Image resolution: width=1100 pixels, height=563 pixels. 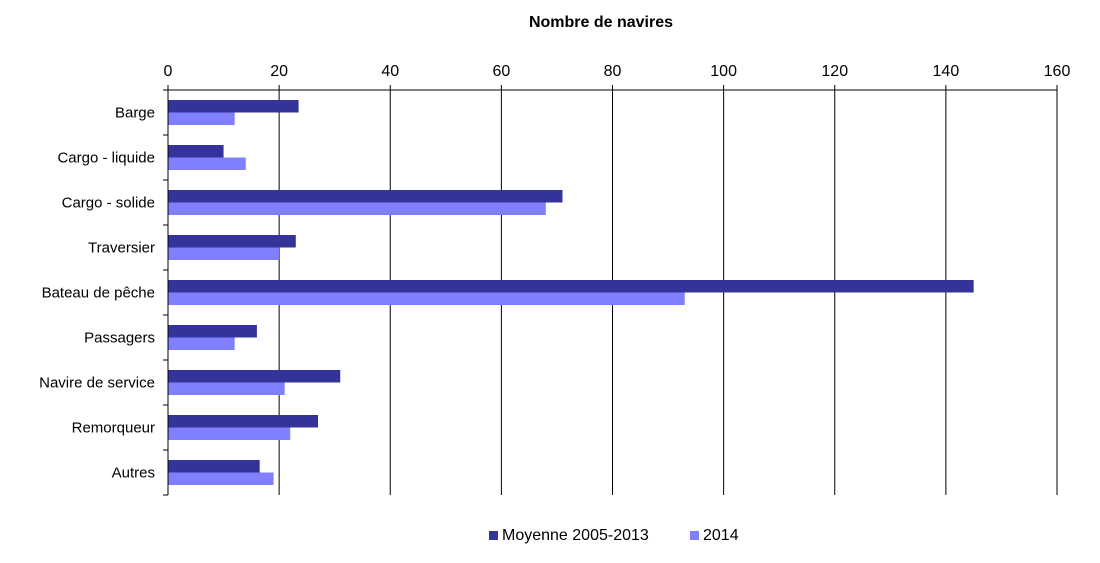 What do you see at coordinates (279, 71) in the screenshot?
I see `x-tick-label: 20` at bounding box center [279, 71].